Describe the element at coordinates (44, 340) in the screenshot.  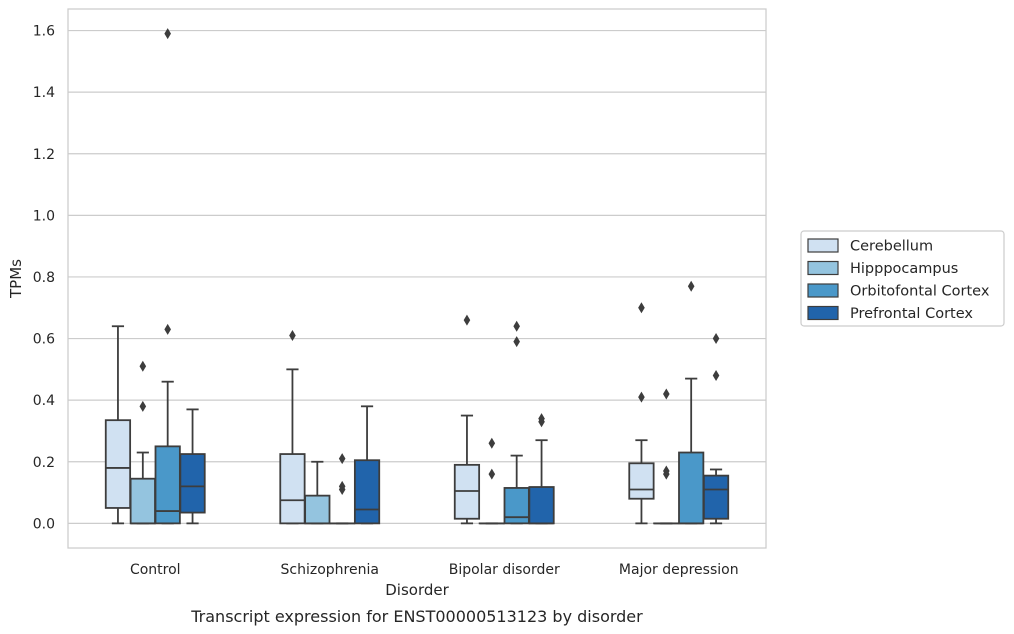
I see `y-tick-label: 0.6` at that location.